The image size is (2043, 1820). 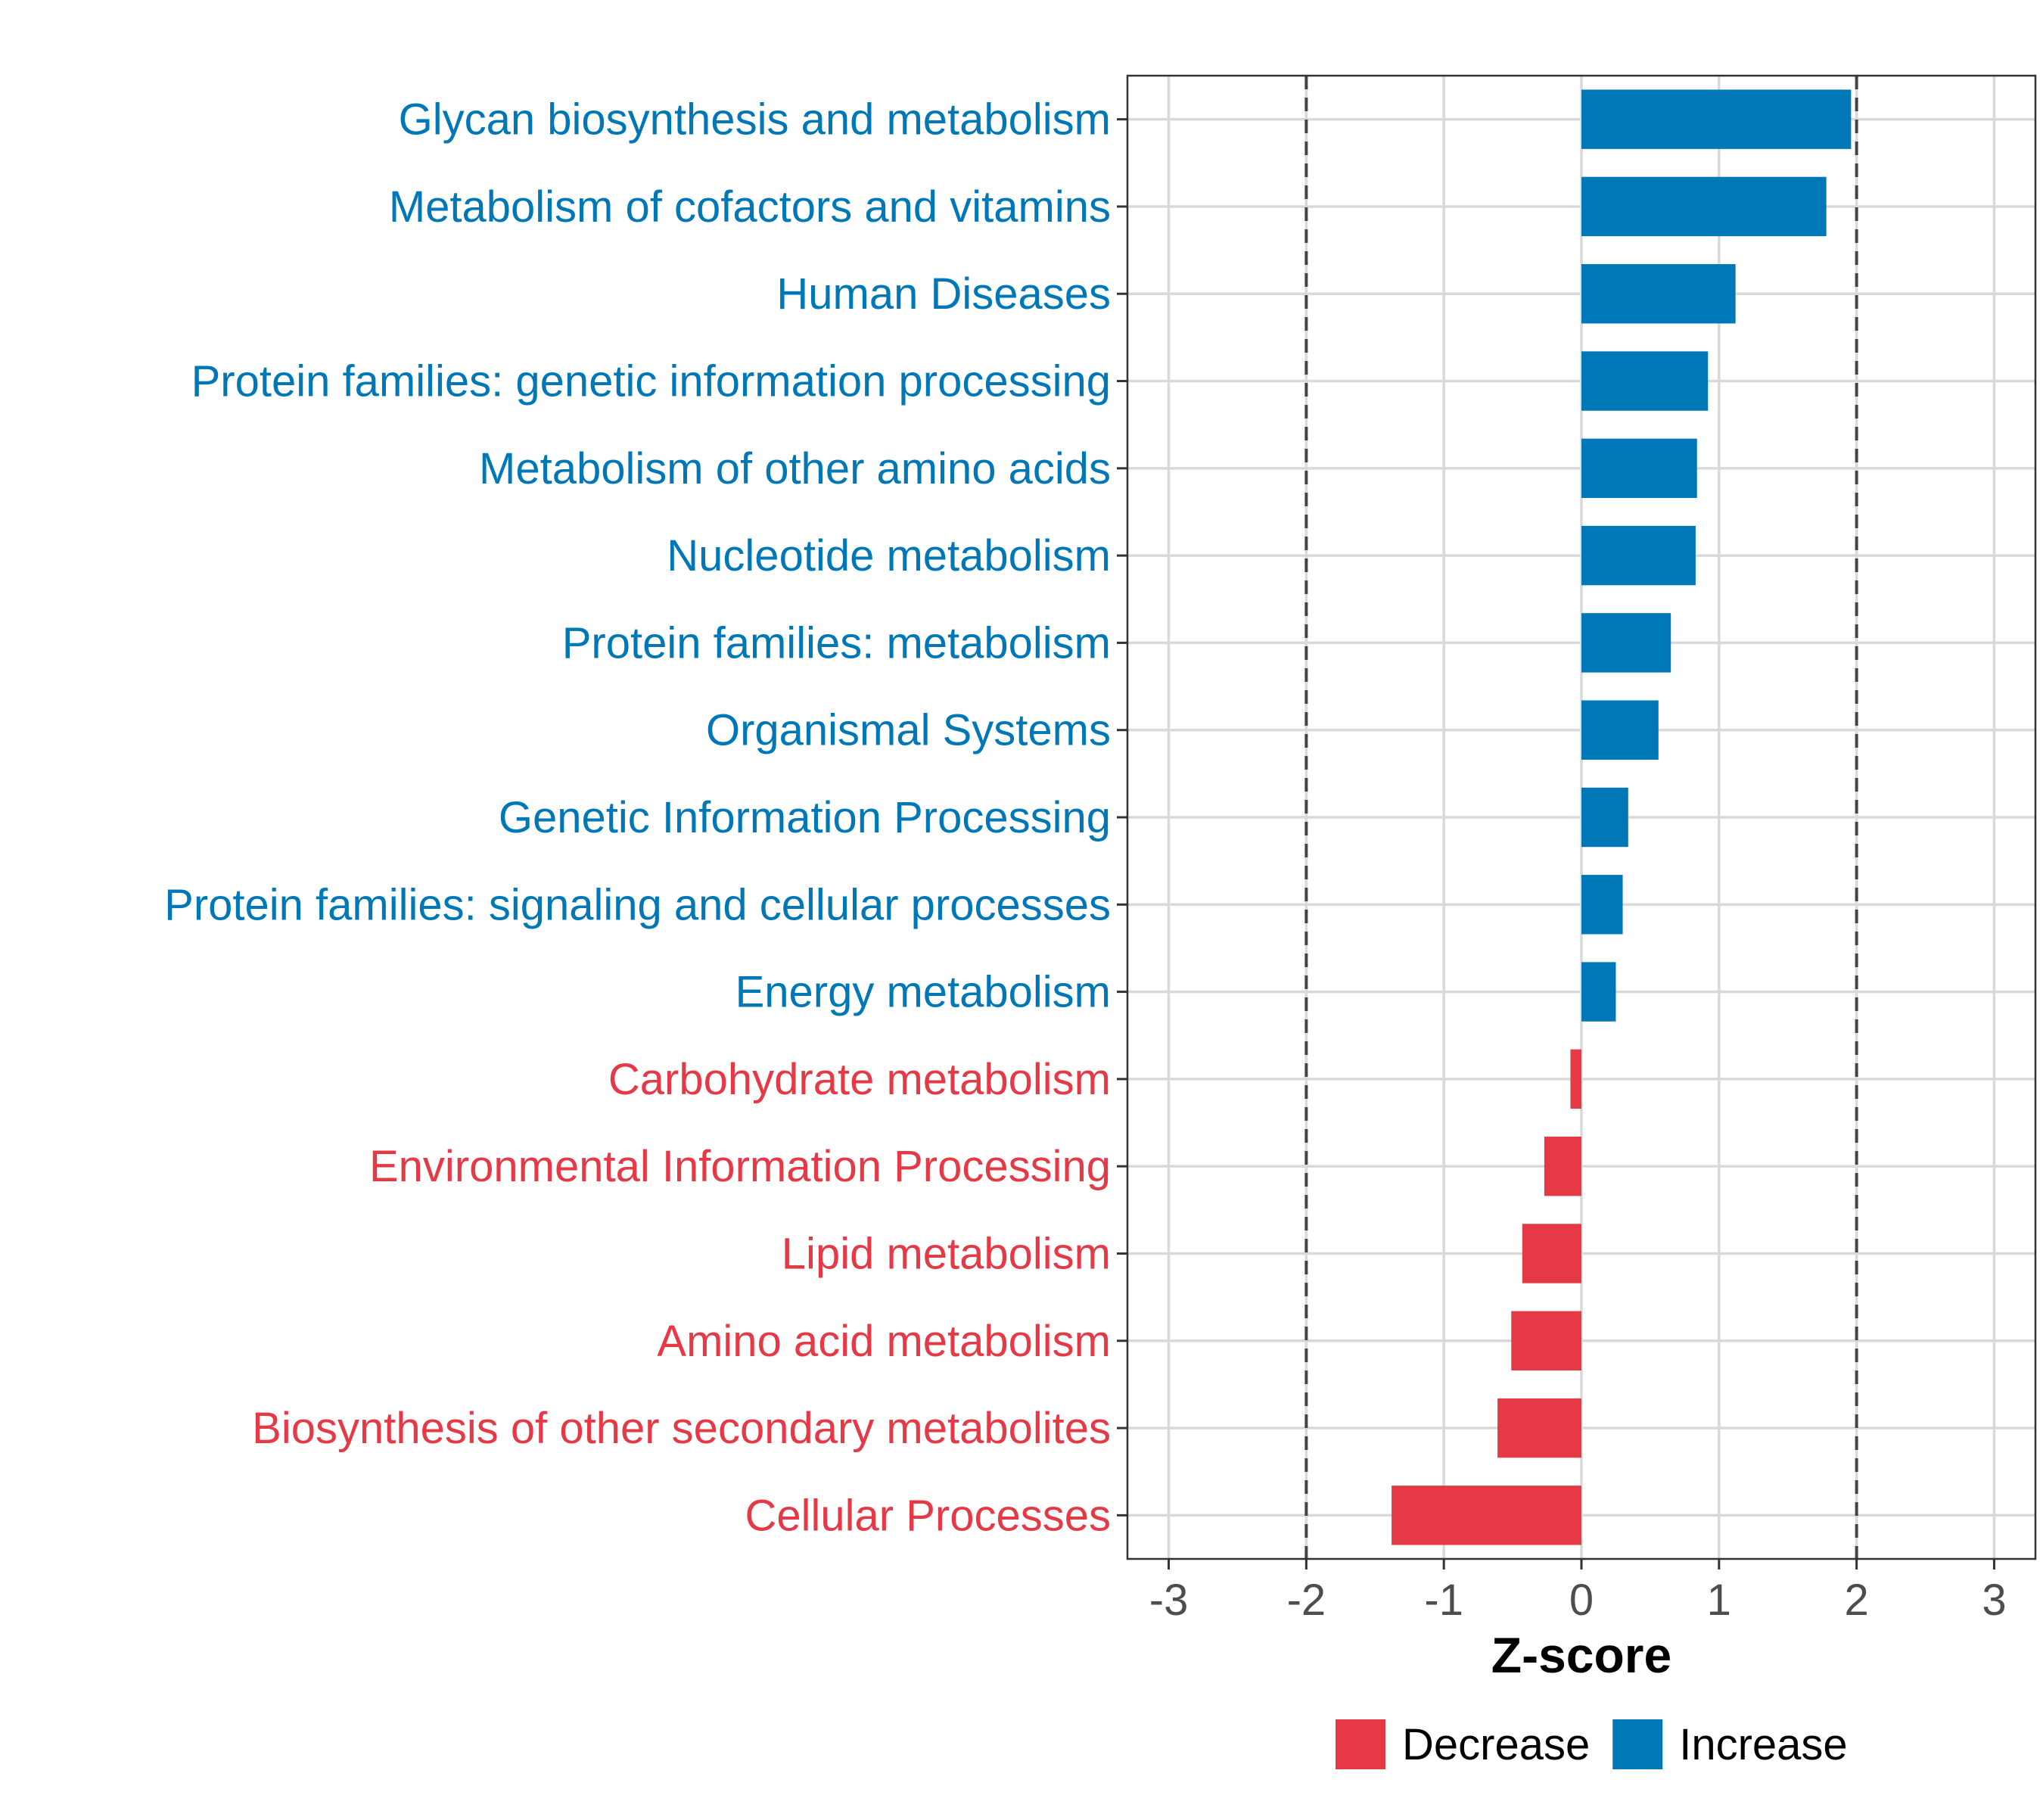 I want to click on x-tick-label: 1, so click(x=1719, y=1600).